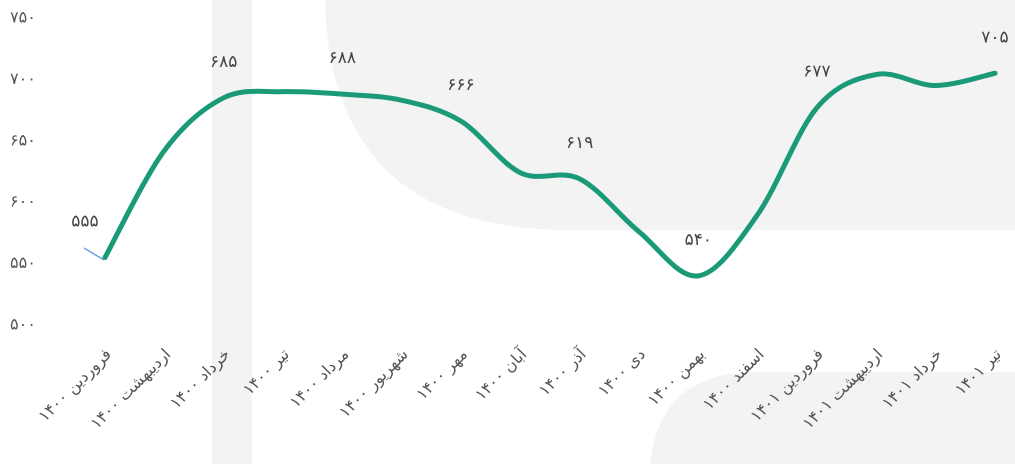 Image resolution: width=1015 pixels, height=464 pixels. Describe the element at coordinates (23, 262) in the screenshot. I see `y-tick-label: ۵۵۰` at that location.